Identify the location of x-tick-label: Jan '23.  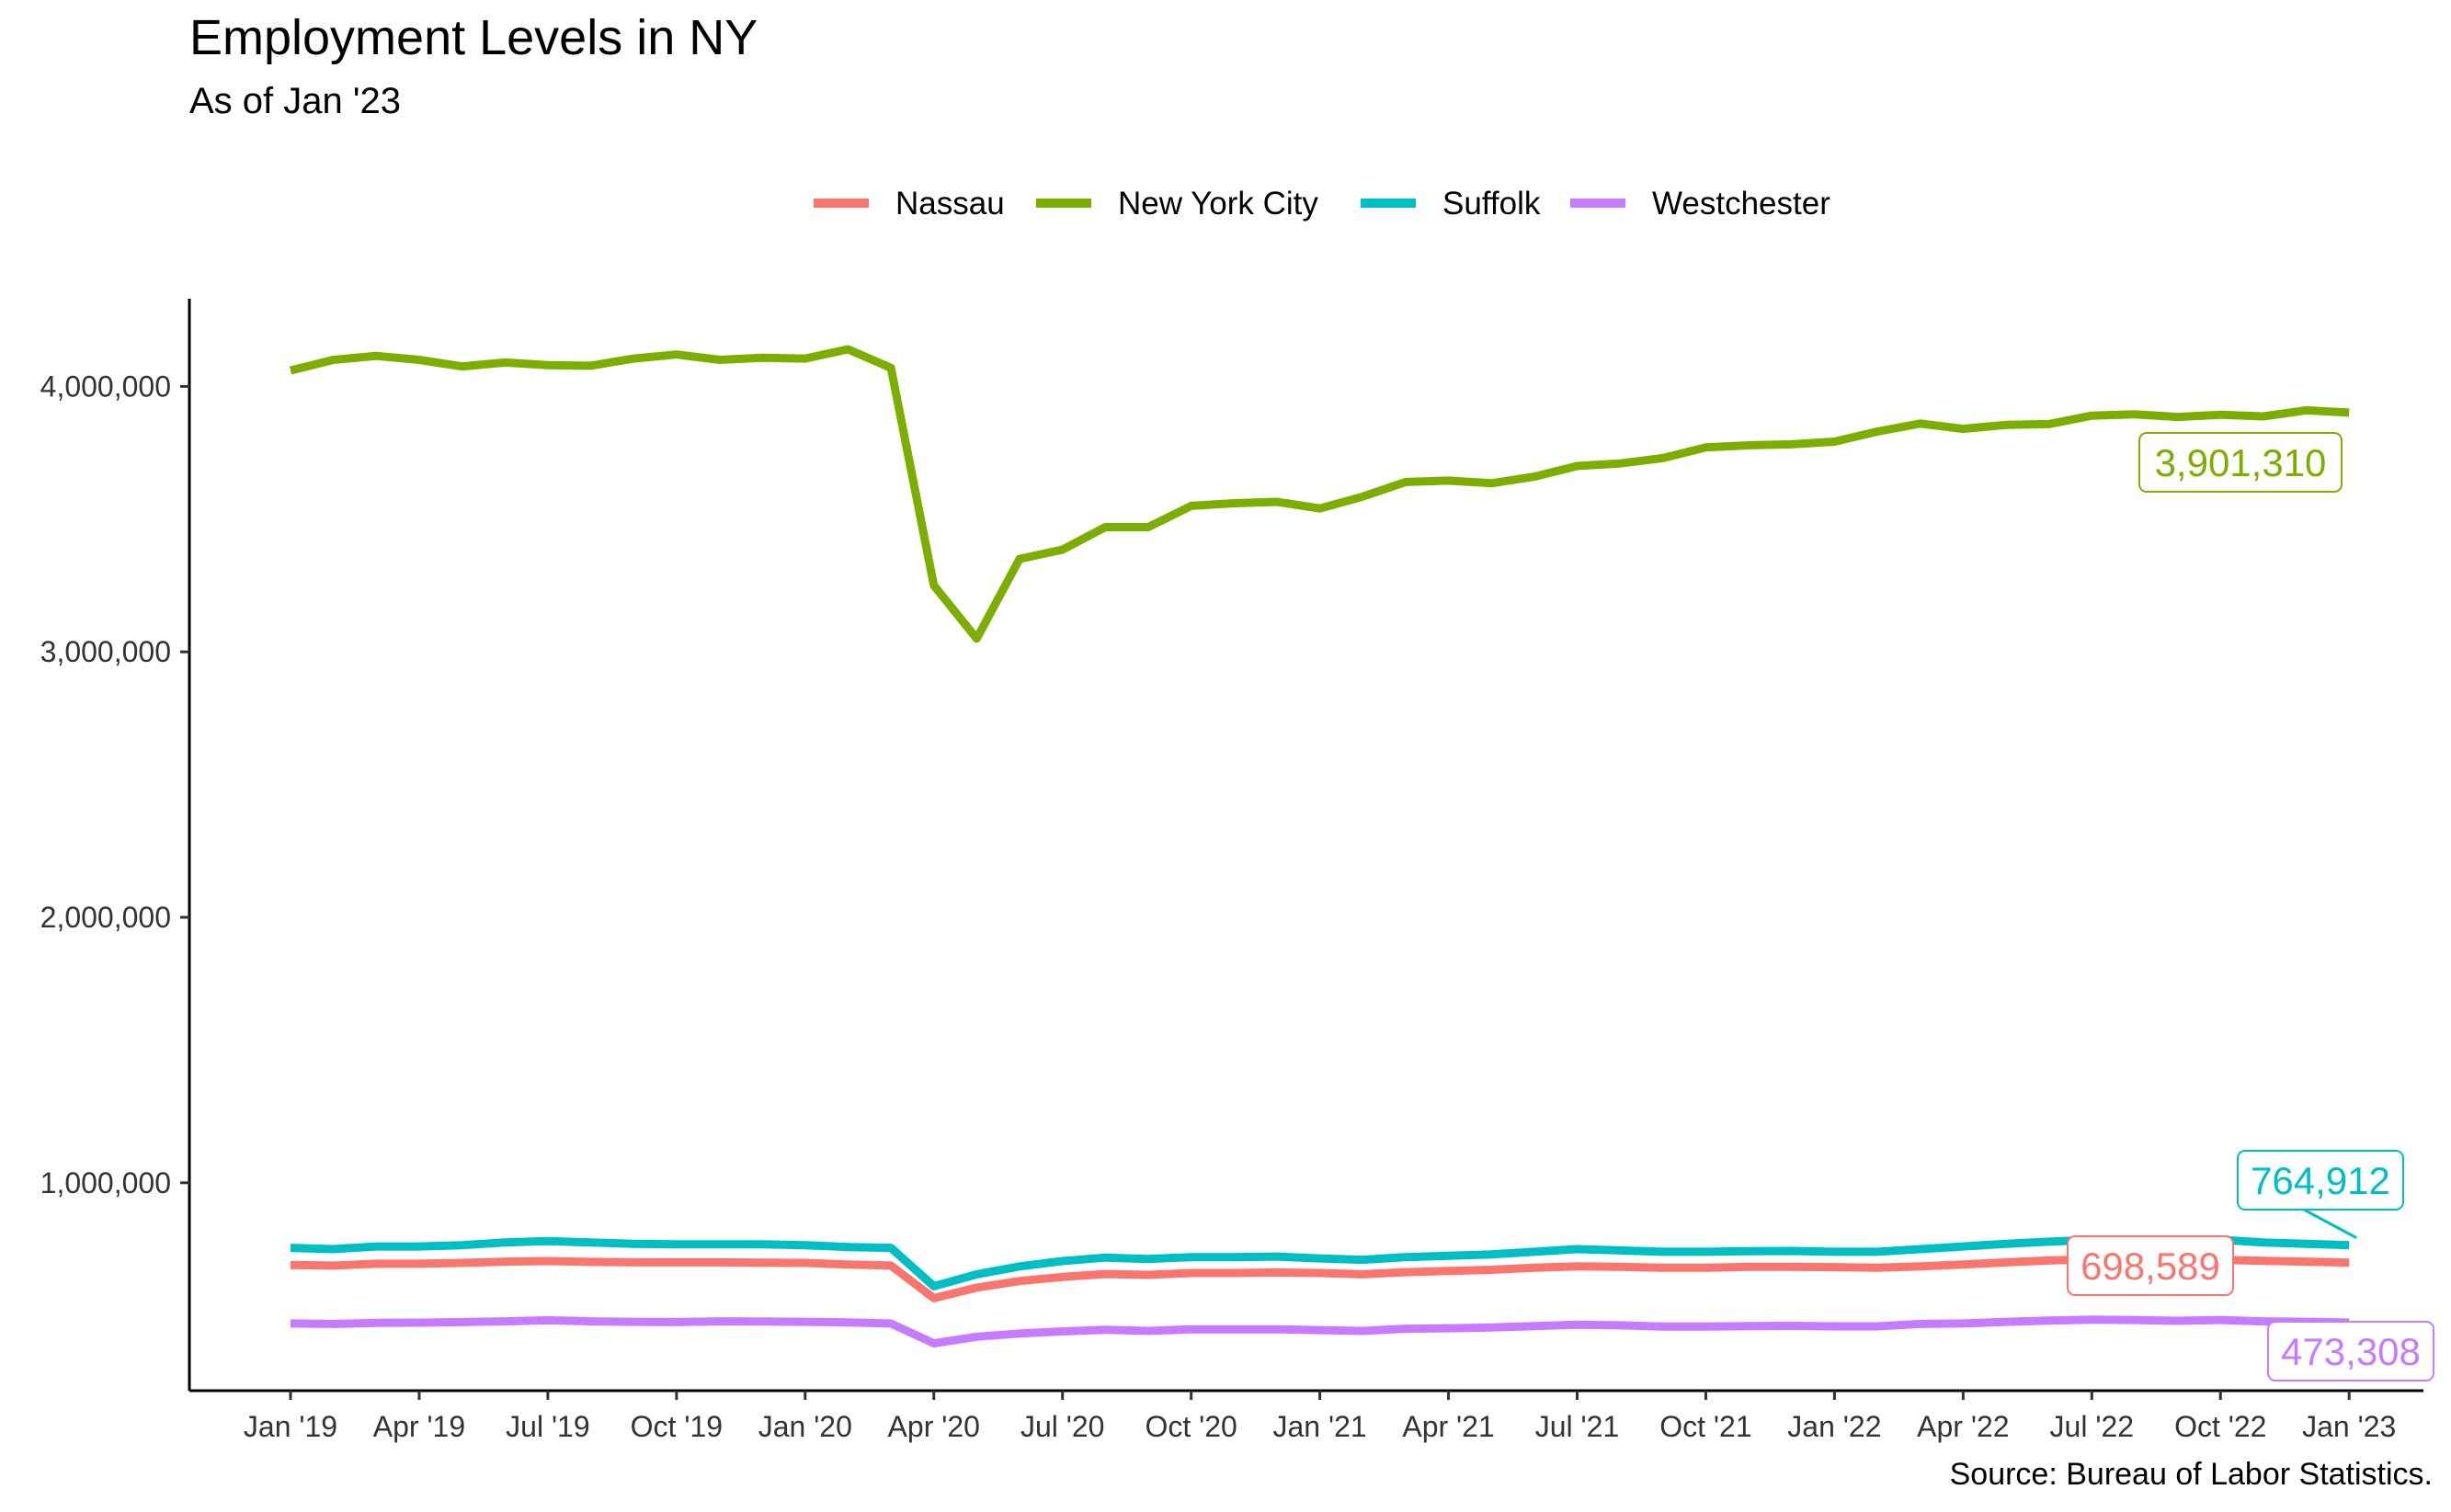
(2349, 1426).